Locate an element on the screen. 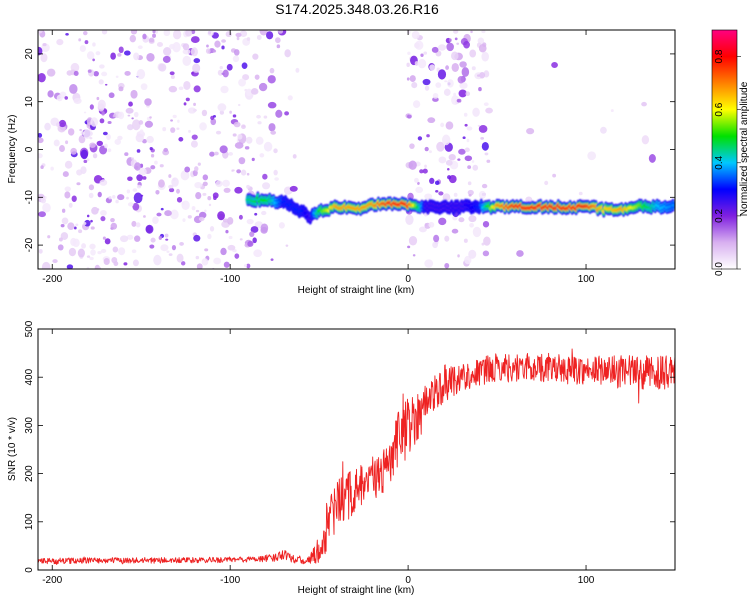  colorbar-tick-label: 0.0 is located at coordinates (719, 269).